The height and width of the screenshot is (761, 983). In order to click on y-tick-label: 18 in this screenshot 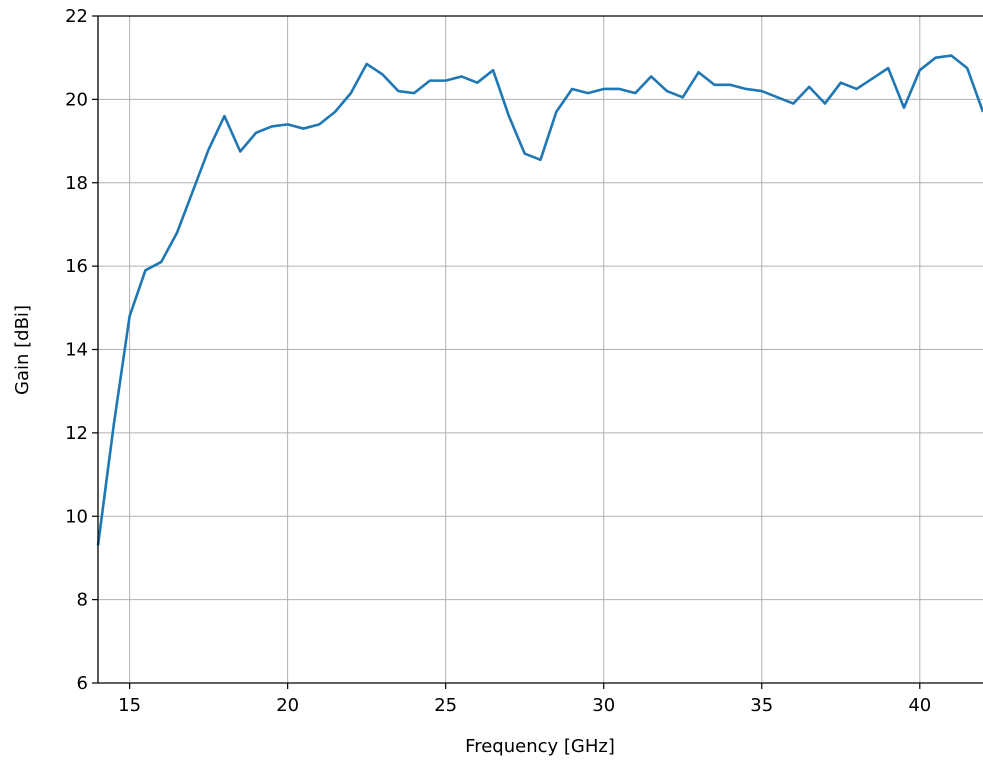, I will do `click(76, 183)`.